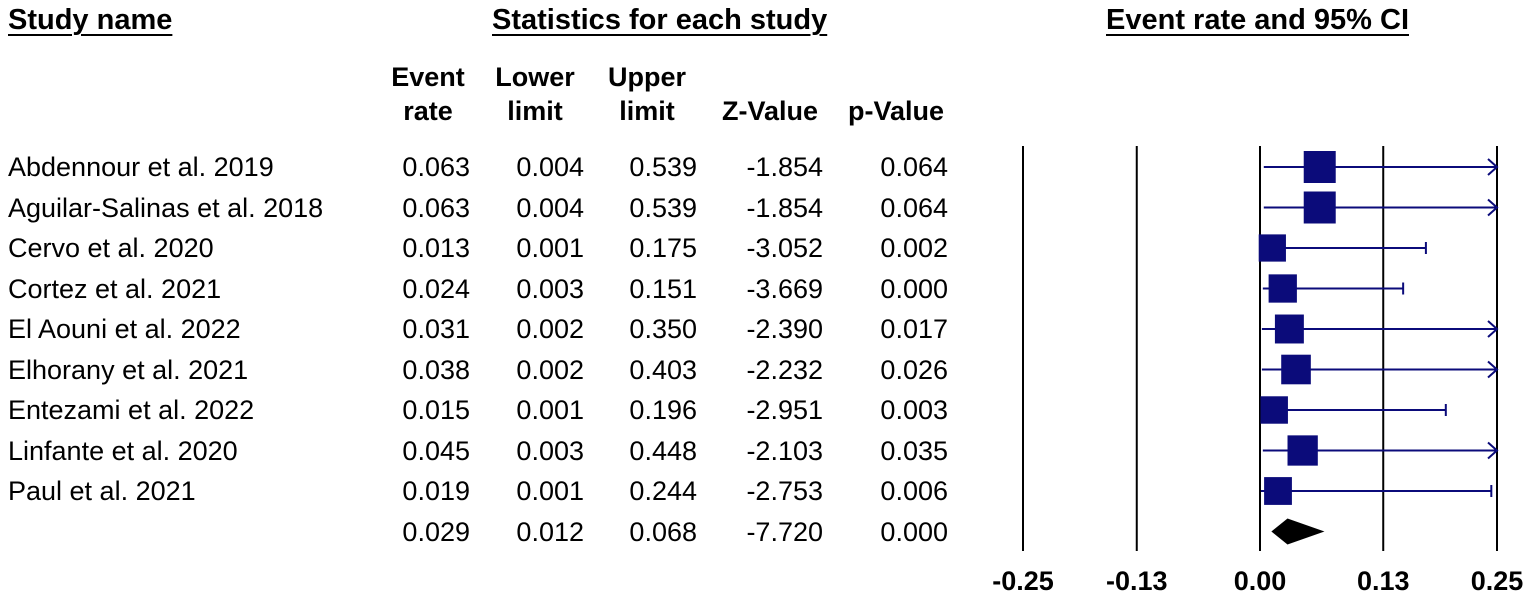 Image resolution: width=1535 pixels, height=601 pixels. I want to click on p-value-cell: 0.035, so click(914, 450).